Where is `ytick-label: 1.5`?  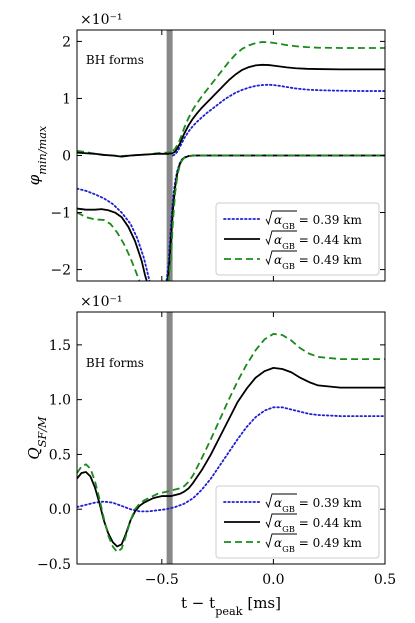 ytick-label: 1.5 is located at coordinates (60, 346).